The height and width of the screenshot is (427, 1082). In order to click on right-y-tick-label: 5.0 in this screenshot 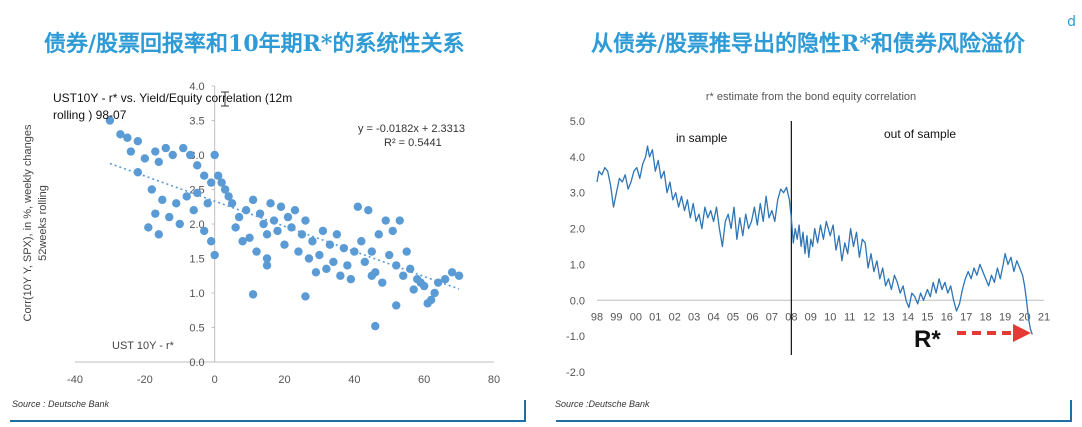, I will do `click(577, 122)`.